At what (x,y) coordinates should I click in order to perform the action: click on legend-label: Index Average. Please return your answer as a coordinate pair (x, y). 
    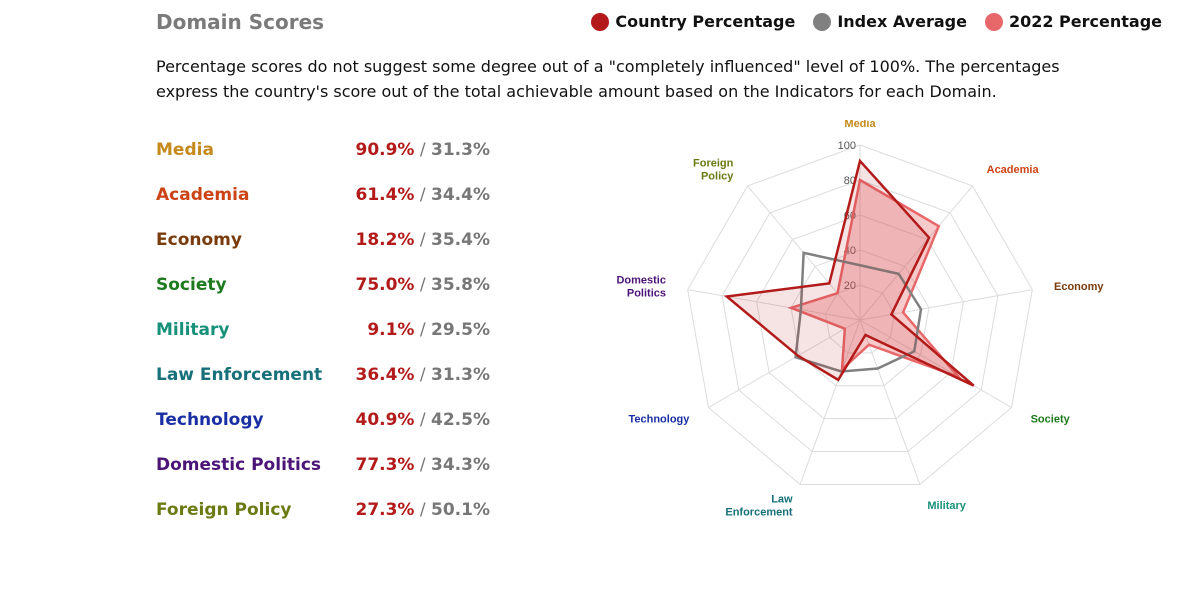
    Looking at the image, I should click on (902, 21).